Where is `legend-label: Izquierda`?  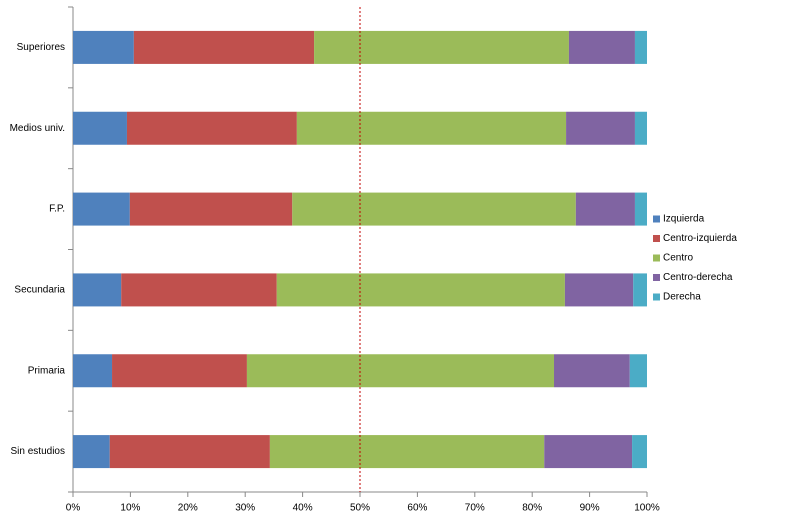
legend-label: Izquierda is located at coordinates (684, 219).